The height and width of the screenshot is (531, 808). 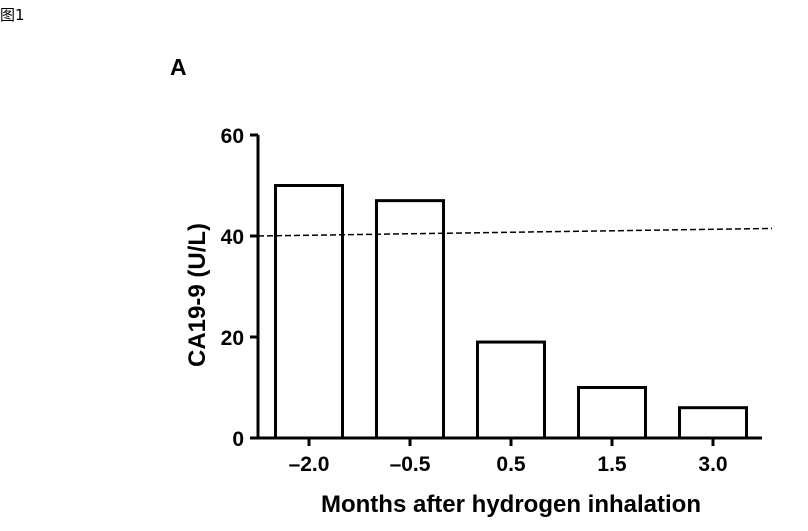 I want to click on x-tick-label: 3.0, so click(x=712, y=464).